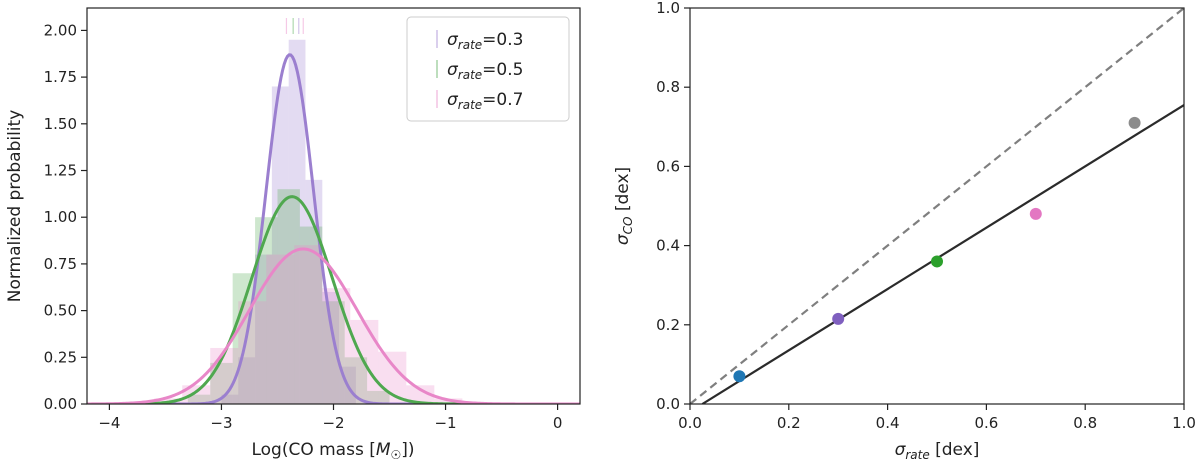  What do you see at coordinates (888, 423) in the screenshot?
I see `x-tick-label: 0.4` at bounding box center [888, 423].